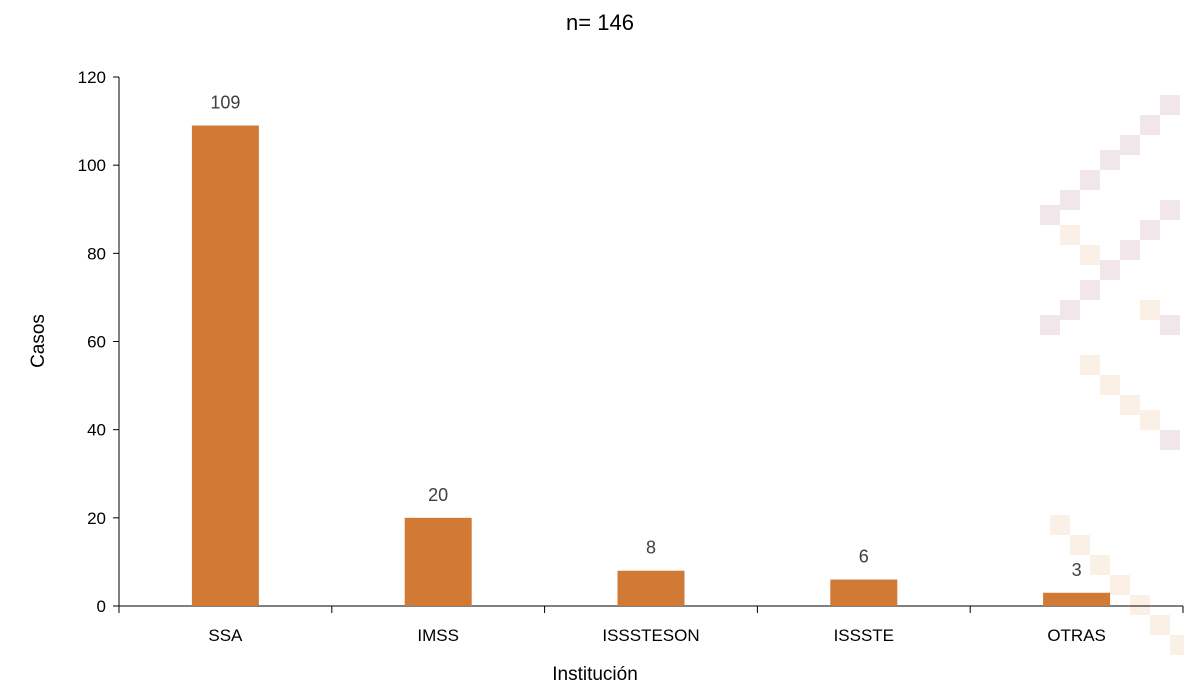 The width and height of the screenshot is (1184, 685). I want to click on x-tick-label: IMSS, so click(438, 635).